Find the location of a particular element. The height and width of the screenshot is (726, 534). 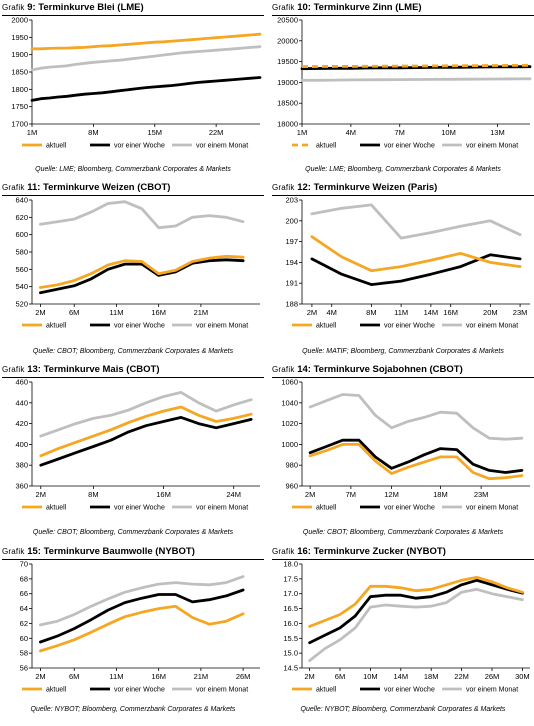

y-tick-label: 194 is located at coordinates (291, 262).